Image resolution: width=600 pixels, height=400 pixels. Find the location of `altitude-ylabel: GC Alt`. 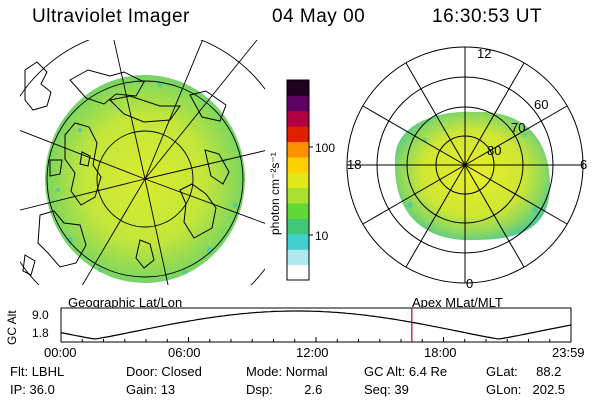

altitude-ylabel: GC Alt is located at coordinates (12, 327).